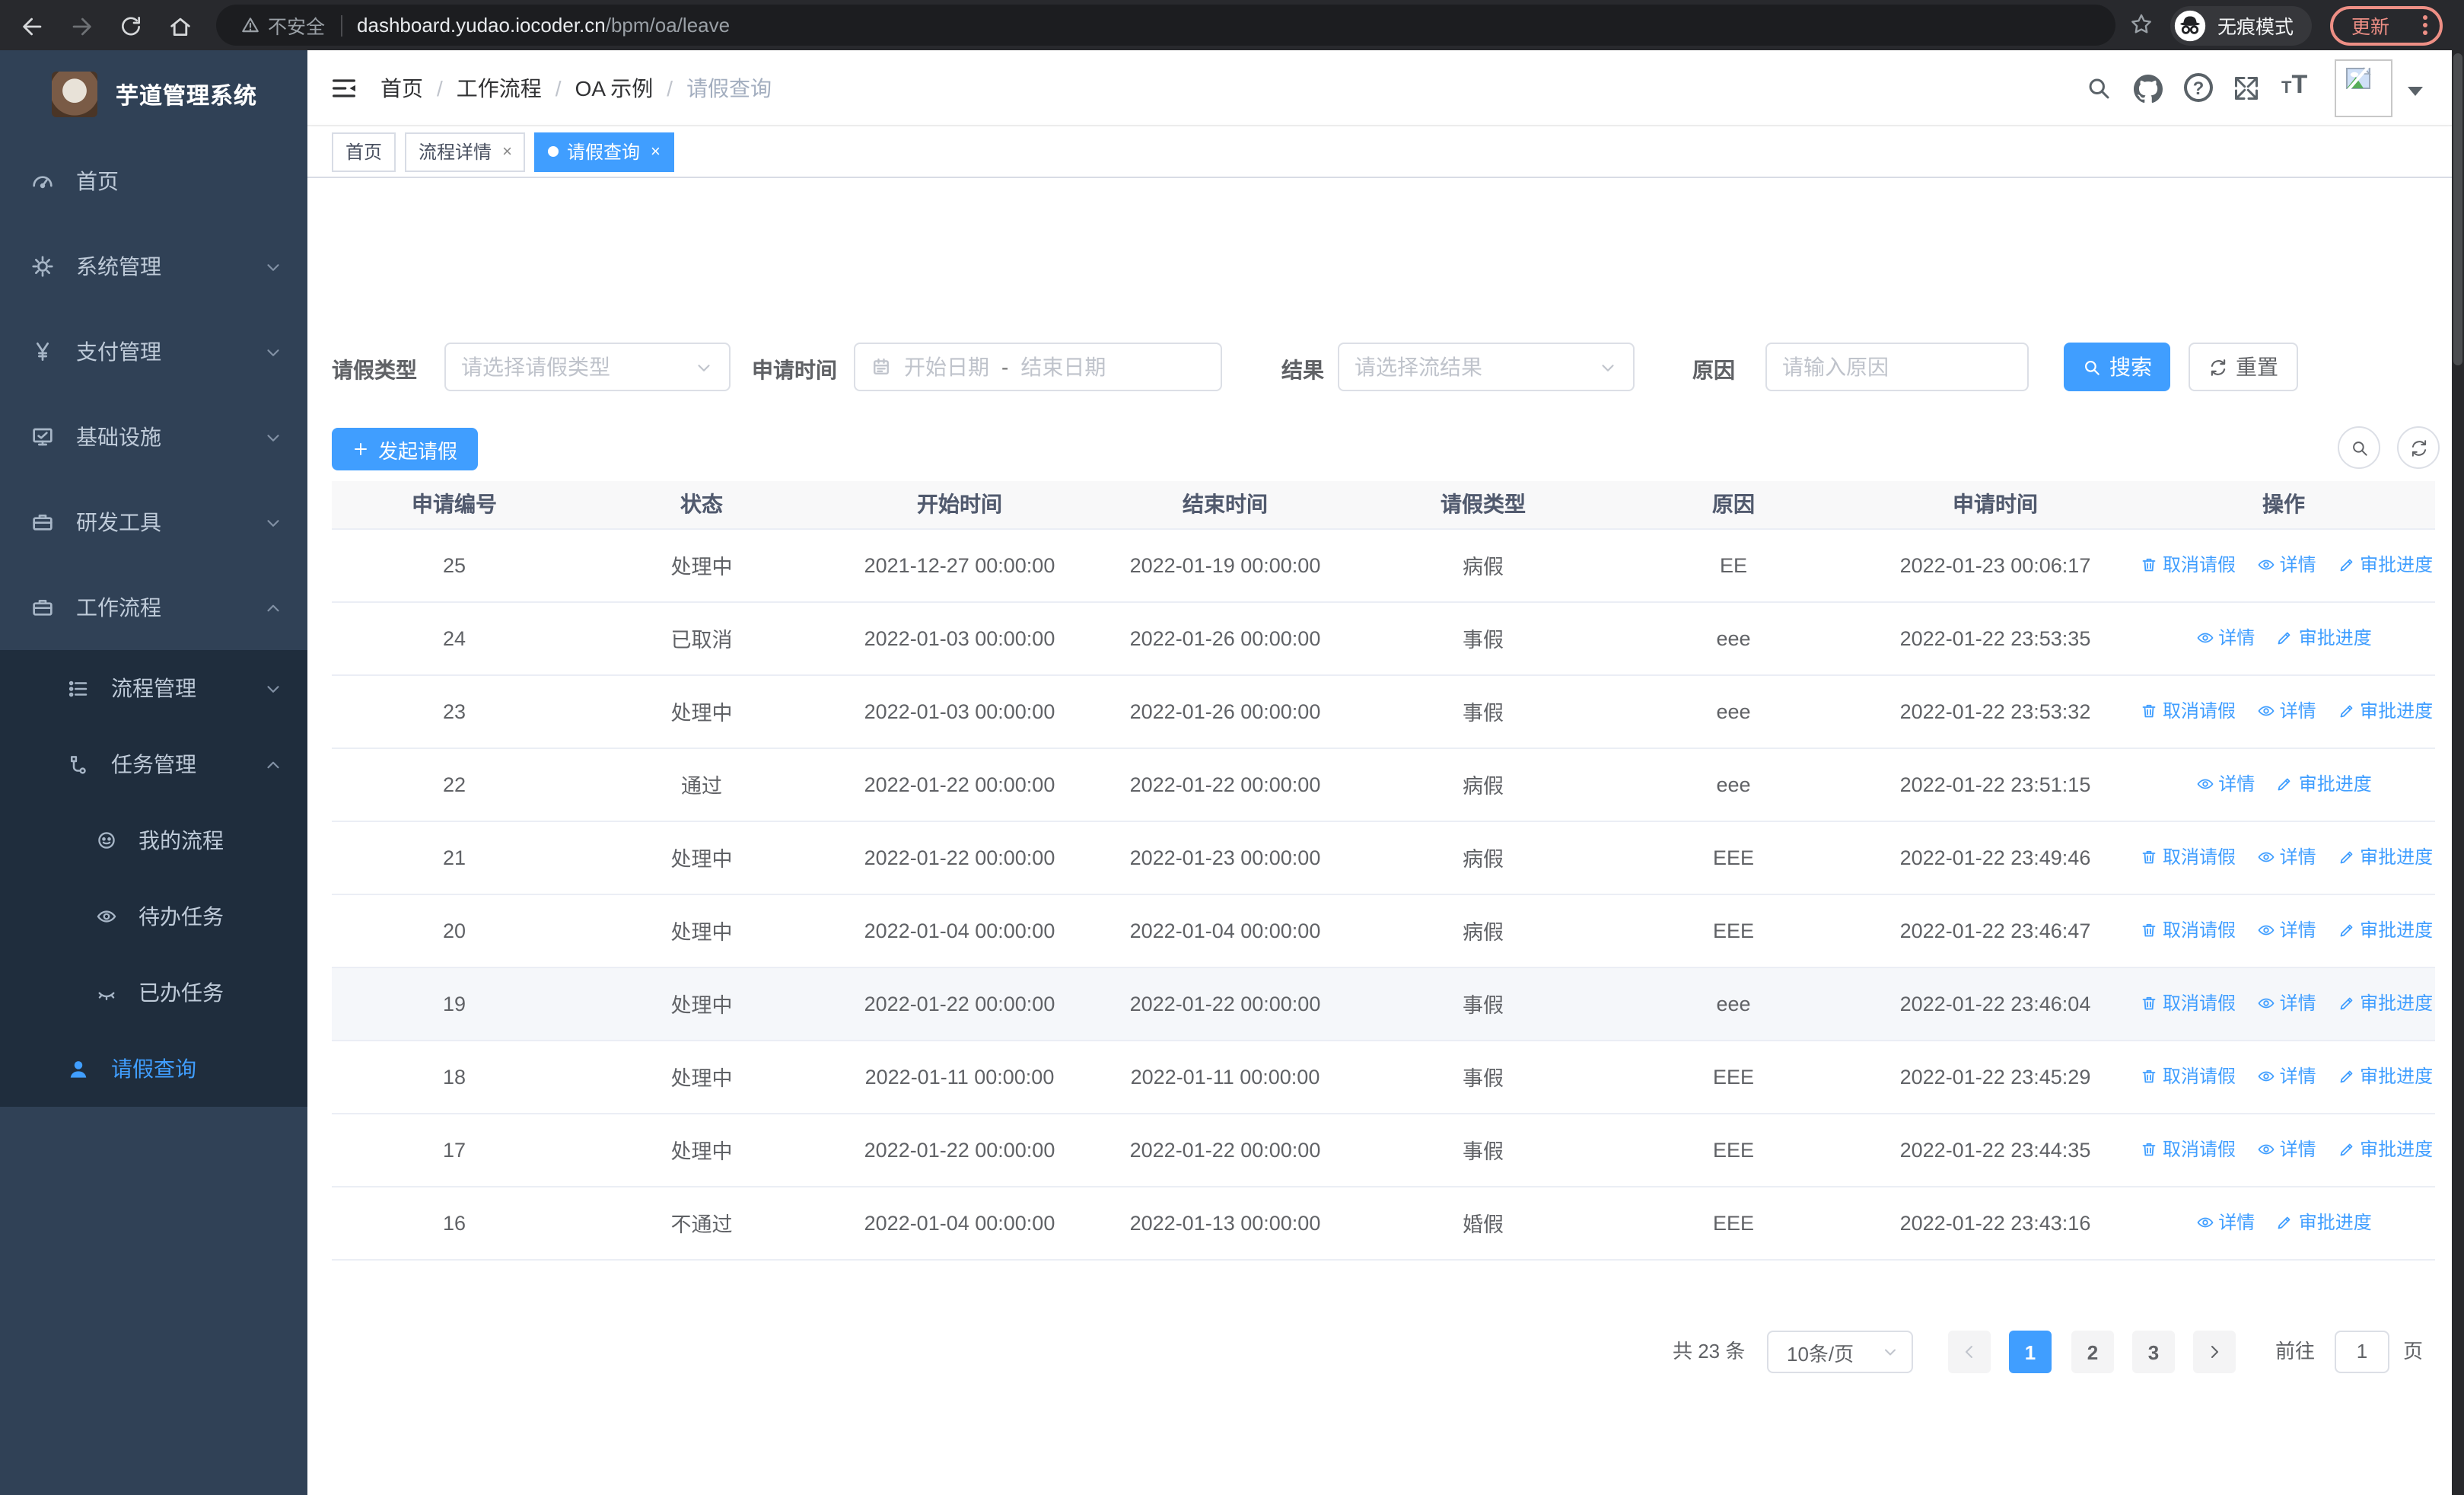 The height and width of the screenshot is (1495, 2464). I want to click on github-icon, so click(2148, 90).